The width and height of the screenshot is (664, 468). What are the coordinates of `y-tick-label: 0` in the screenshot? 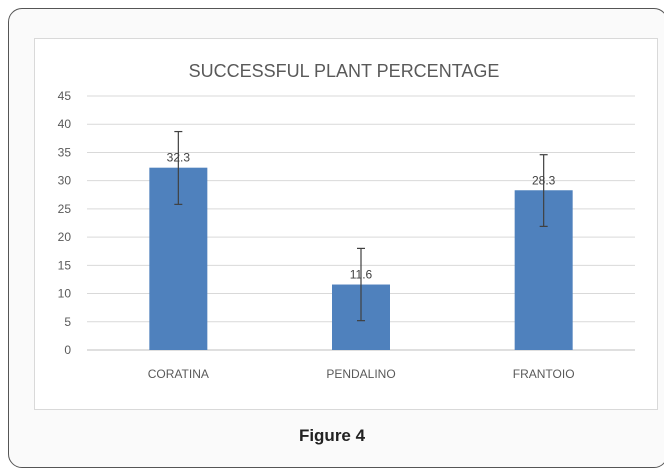 It's located at (67, 350).